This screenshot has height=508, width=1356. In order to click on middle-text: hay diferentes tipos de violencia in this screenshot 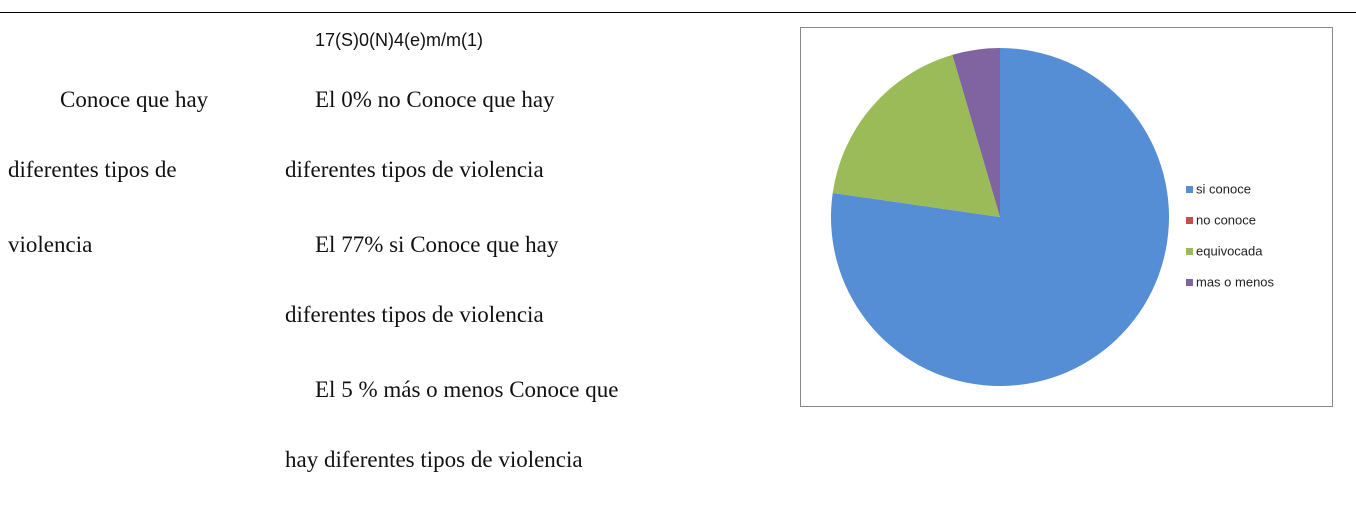, I will do `click(434, 459)`.